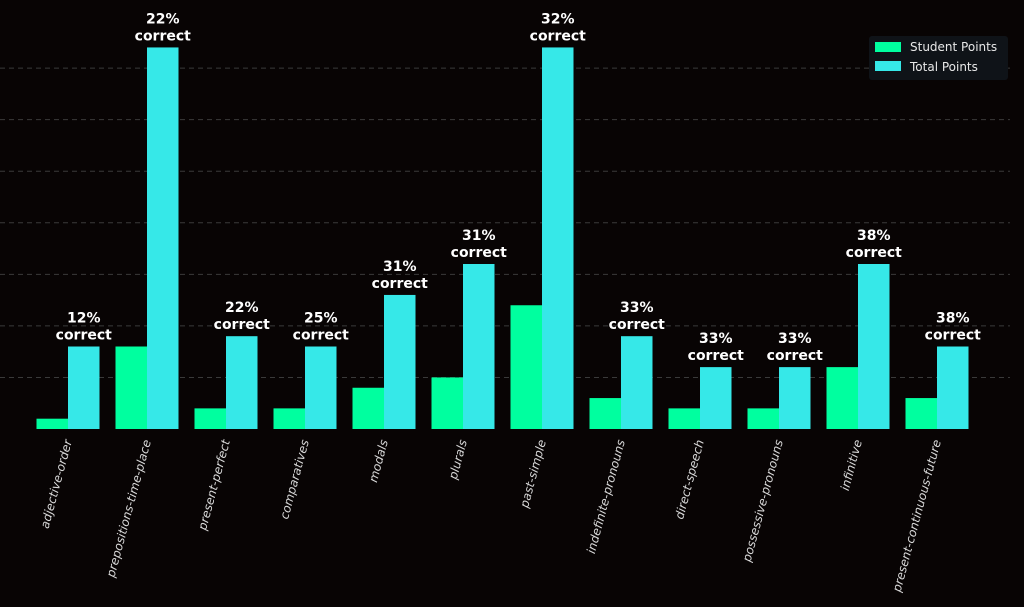 This screenshot has width=1024, height=607. What do you see at coordinates (842, 398) in the screenshot?
I see `bar-student-infinitive` at bounding box center [842, 398].